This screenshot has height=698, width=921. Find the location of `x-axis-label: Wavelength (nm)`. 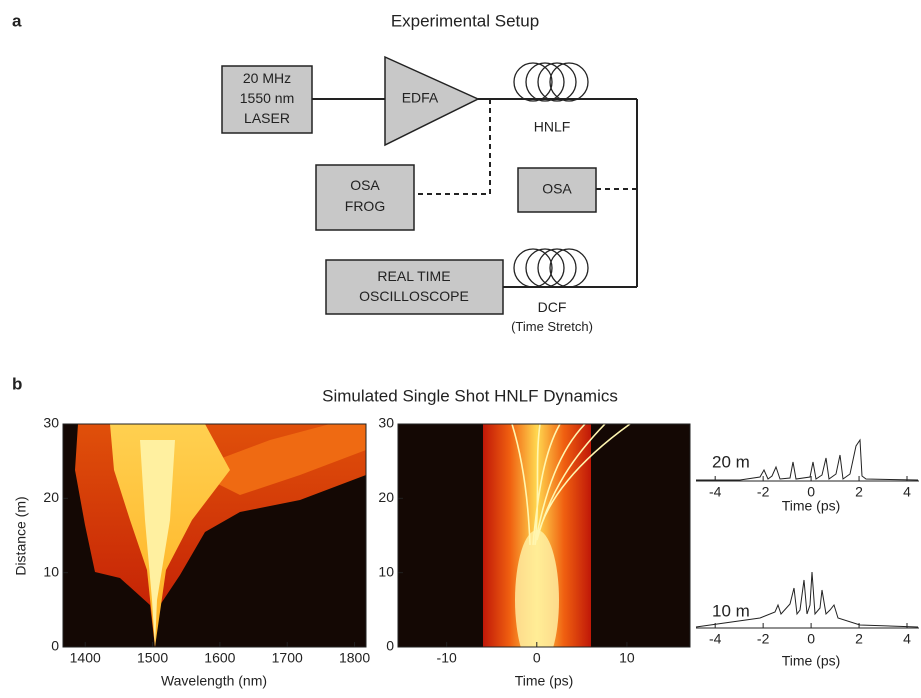

x-axis-label: Wavelength (nm) is located at coordinates (214, 681).